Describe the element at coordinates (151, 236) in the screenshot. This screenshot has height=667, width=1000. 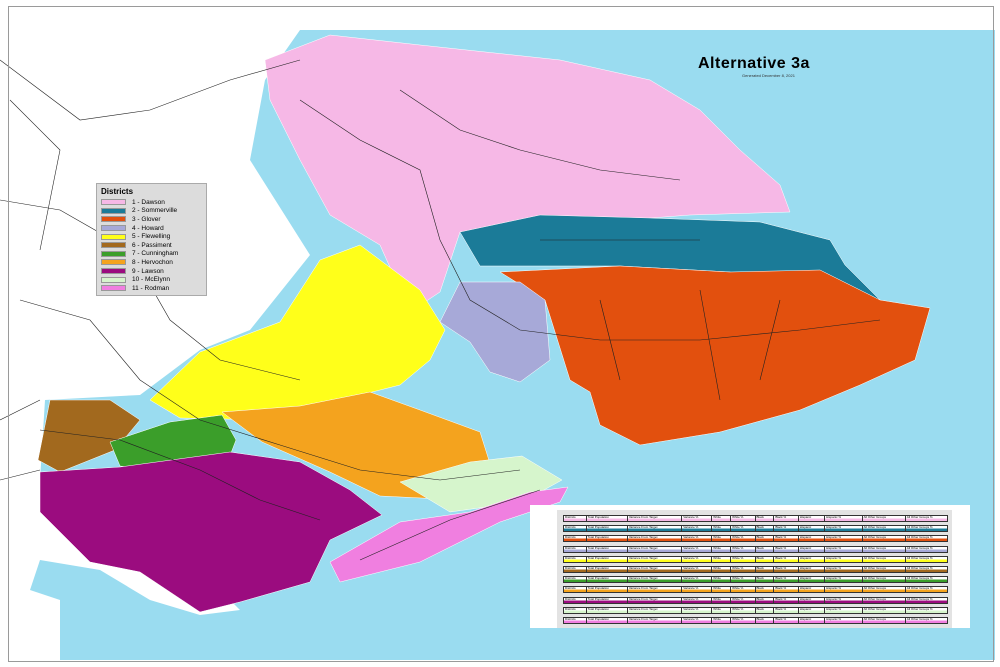
I see `legend-item: 5 - Flewelling` at that location.